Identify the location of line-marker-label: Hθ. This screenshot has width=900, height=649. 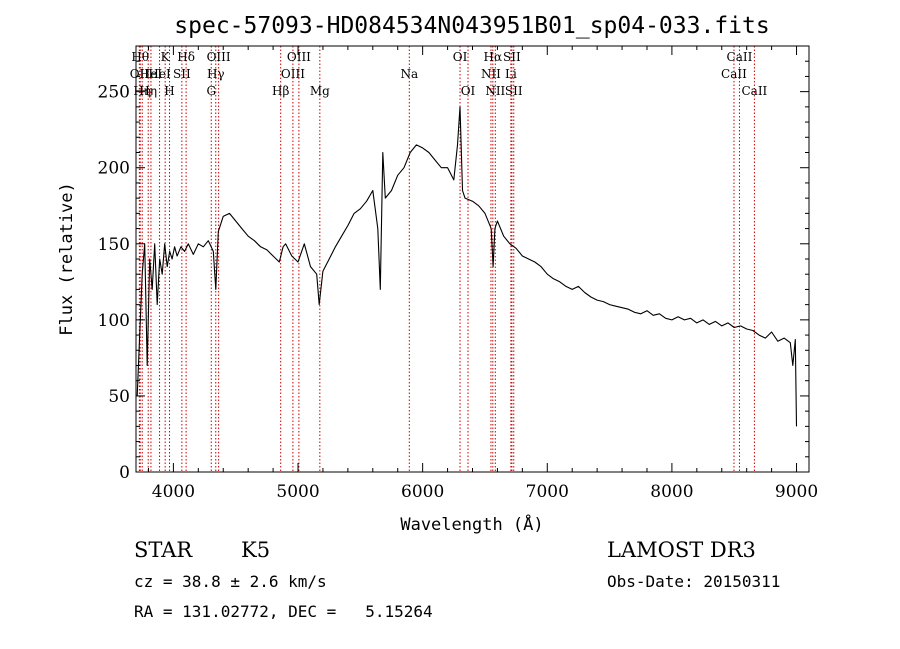
(140, 57).